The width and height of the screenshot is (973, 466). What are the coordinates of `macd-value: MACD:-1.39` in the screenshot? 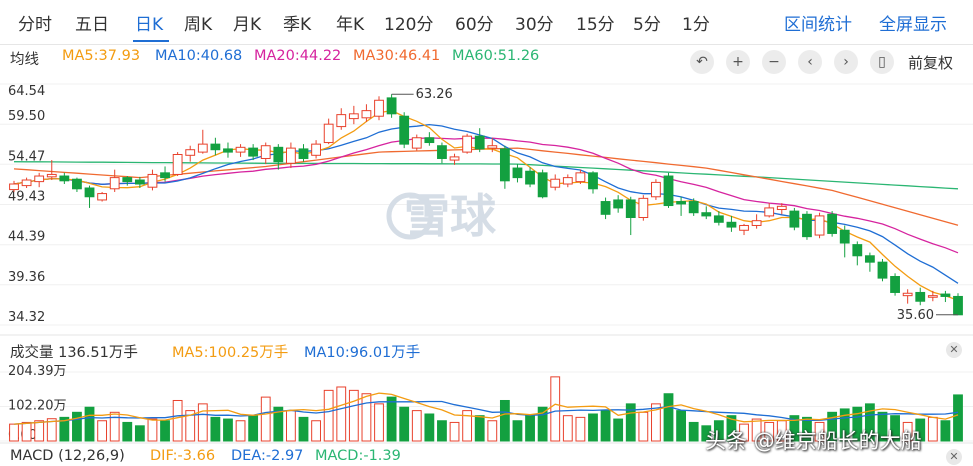 It's located at (358, 456).